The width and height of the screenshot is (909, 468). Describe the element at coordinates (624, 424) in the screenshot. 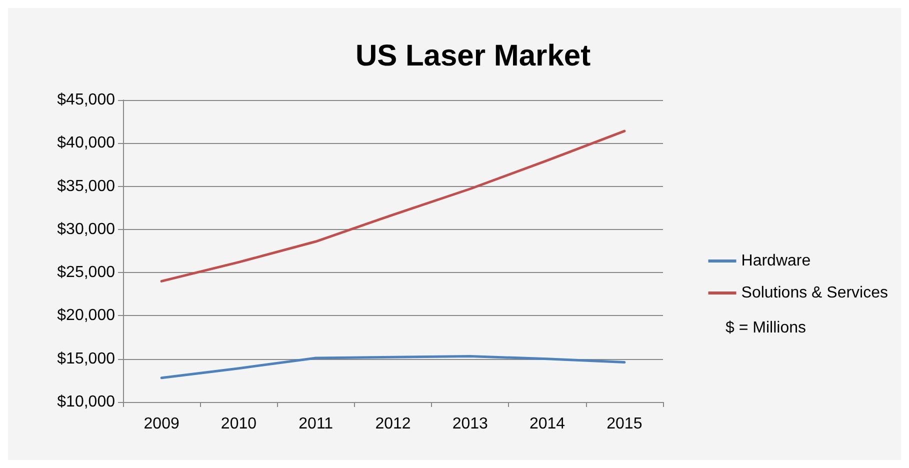

I see `x-tick-label: 2015` at that location.